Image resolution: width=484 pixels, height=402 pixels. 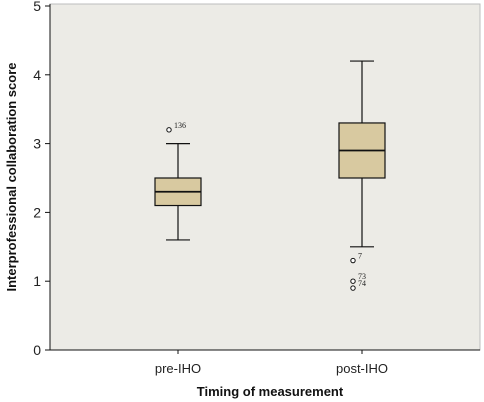 I want to click on outlier-label: 7, so click(x=360, y=256).